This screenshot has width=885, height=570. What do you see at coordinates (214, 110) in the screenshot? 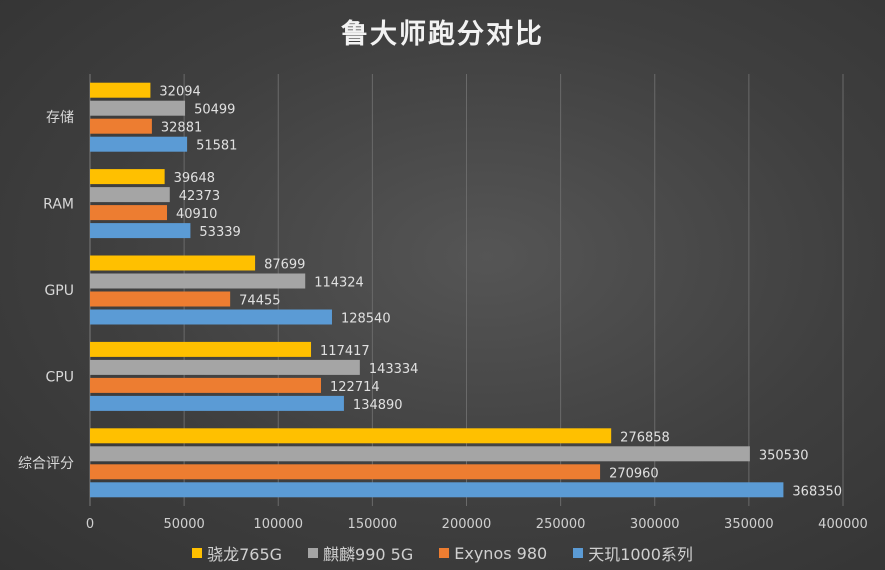
I see `data-label: 50499` at bounding box center [214, 110].